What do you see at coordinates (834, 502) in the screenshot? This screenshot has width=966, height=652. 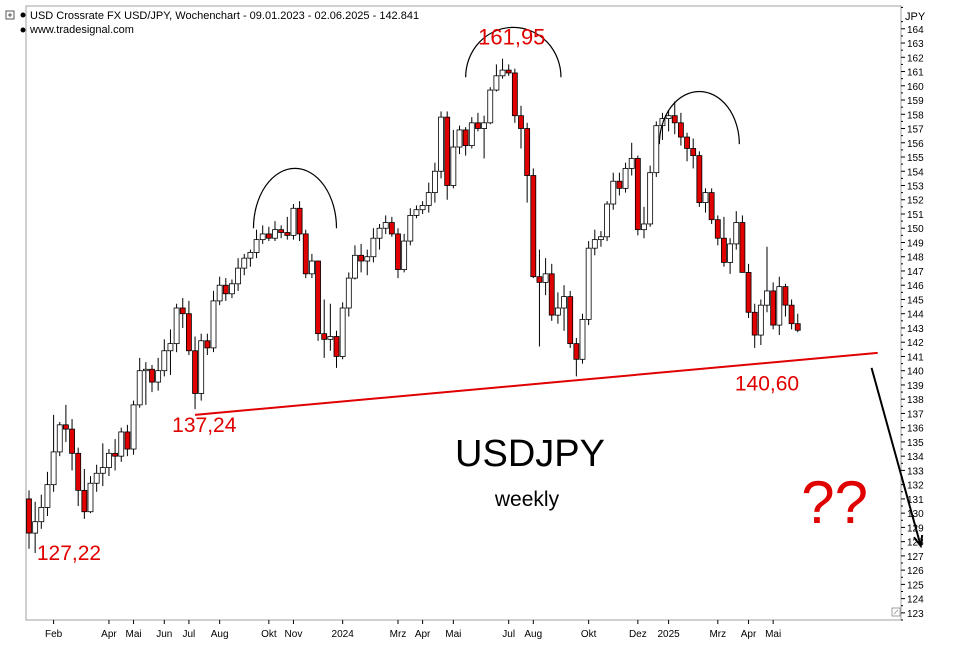 I see `question-marks-annotation: ??` at bounding box center [834, 502].